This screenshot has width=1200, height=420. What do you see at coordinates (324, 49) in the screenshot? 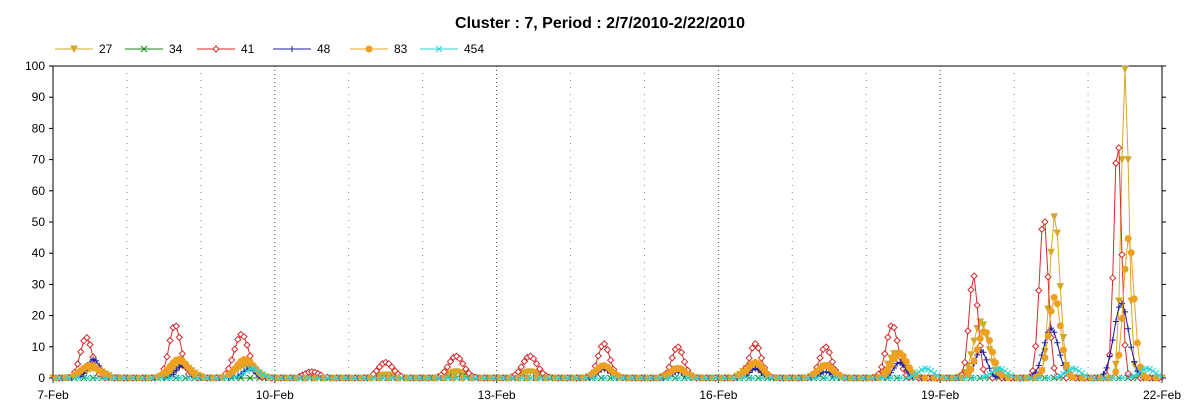
I see `legend-label: 48` at bounding box center [324, 49].